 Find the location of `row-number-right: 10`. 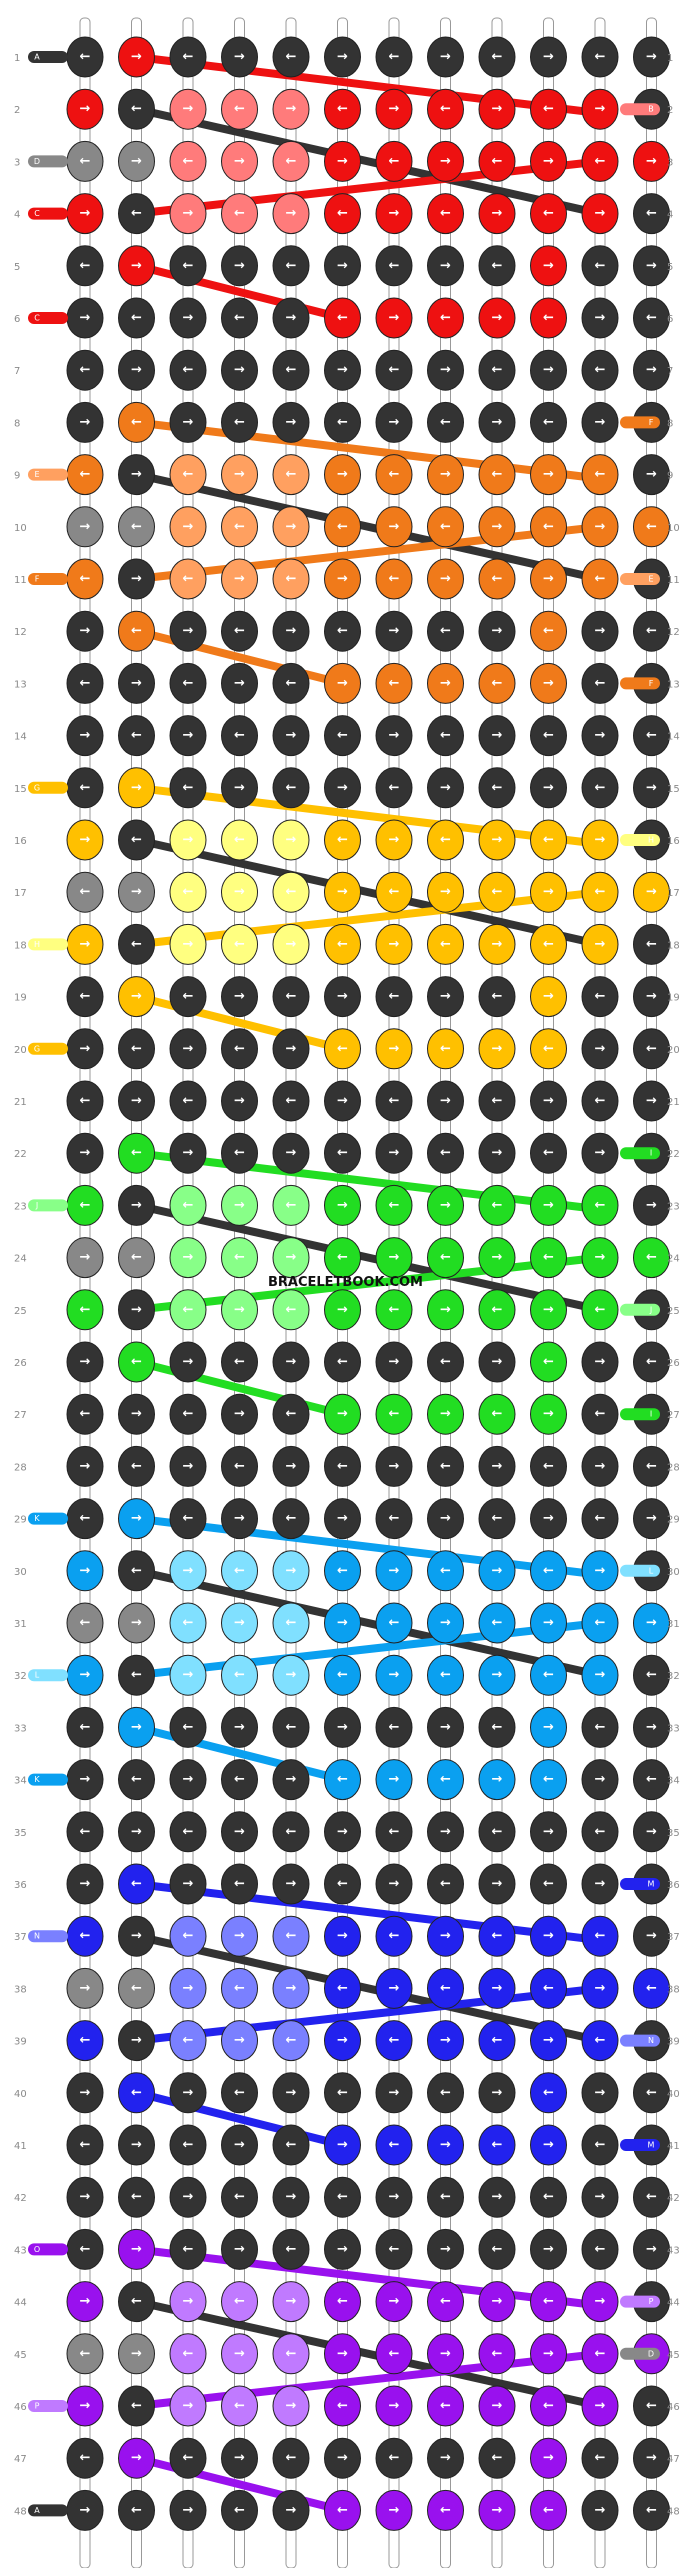

row-number-right: 10 is located at coordinates (673, 528).